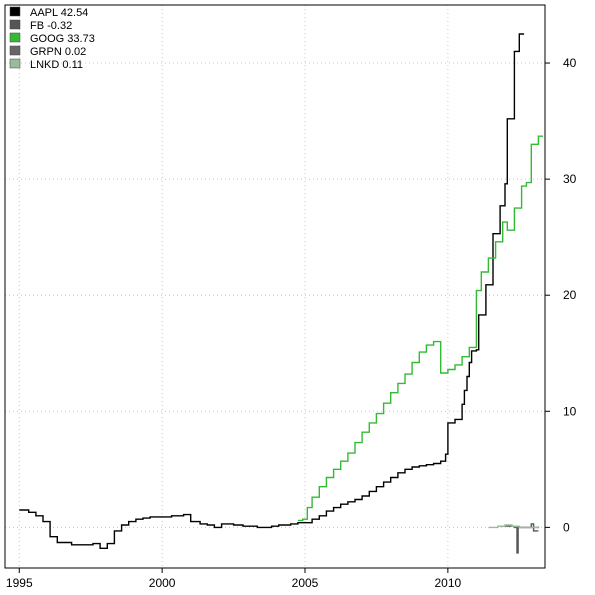 The width and height of the screenshot is (595, 595). I want to click on y-tick-label: 30, so click(570, 179).